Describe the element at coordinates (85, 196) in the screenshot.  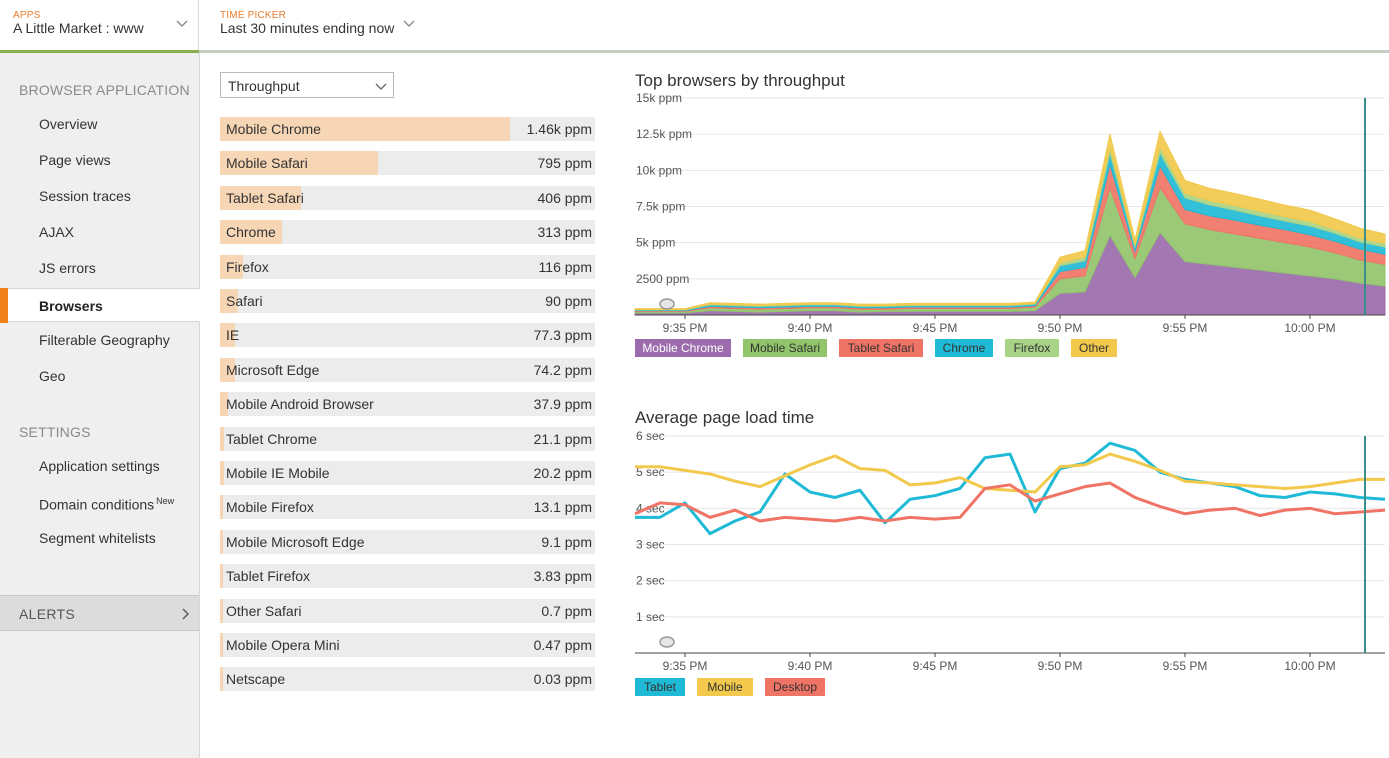
I see `sidebar-item-label: Session traces` at that location.